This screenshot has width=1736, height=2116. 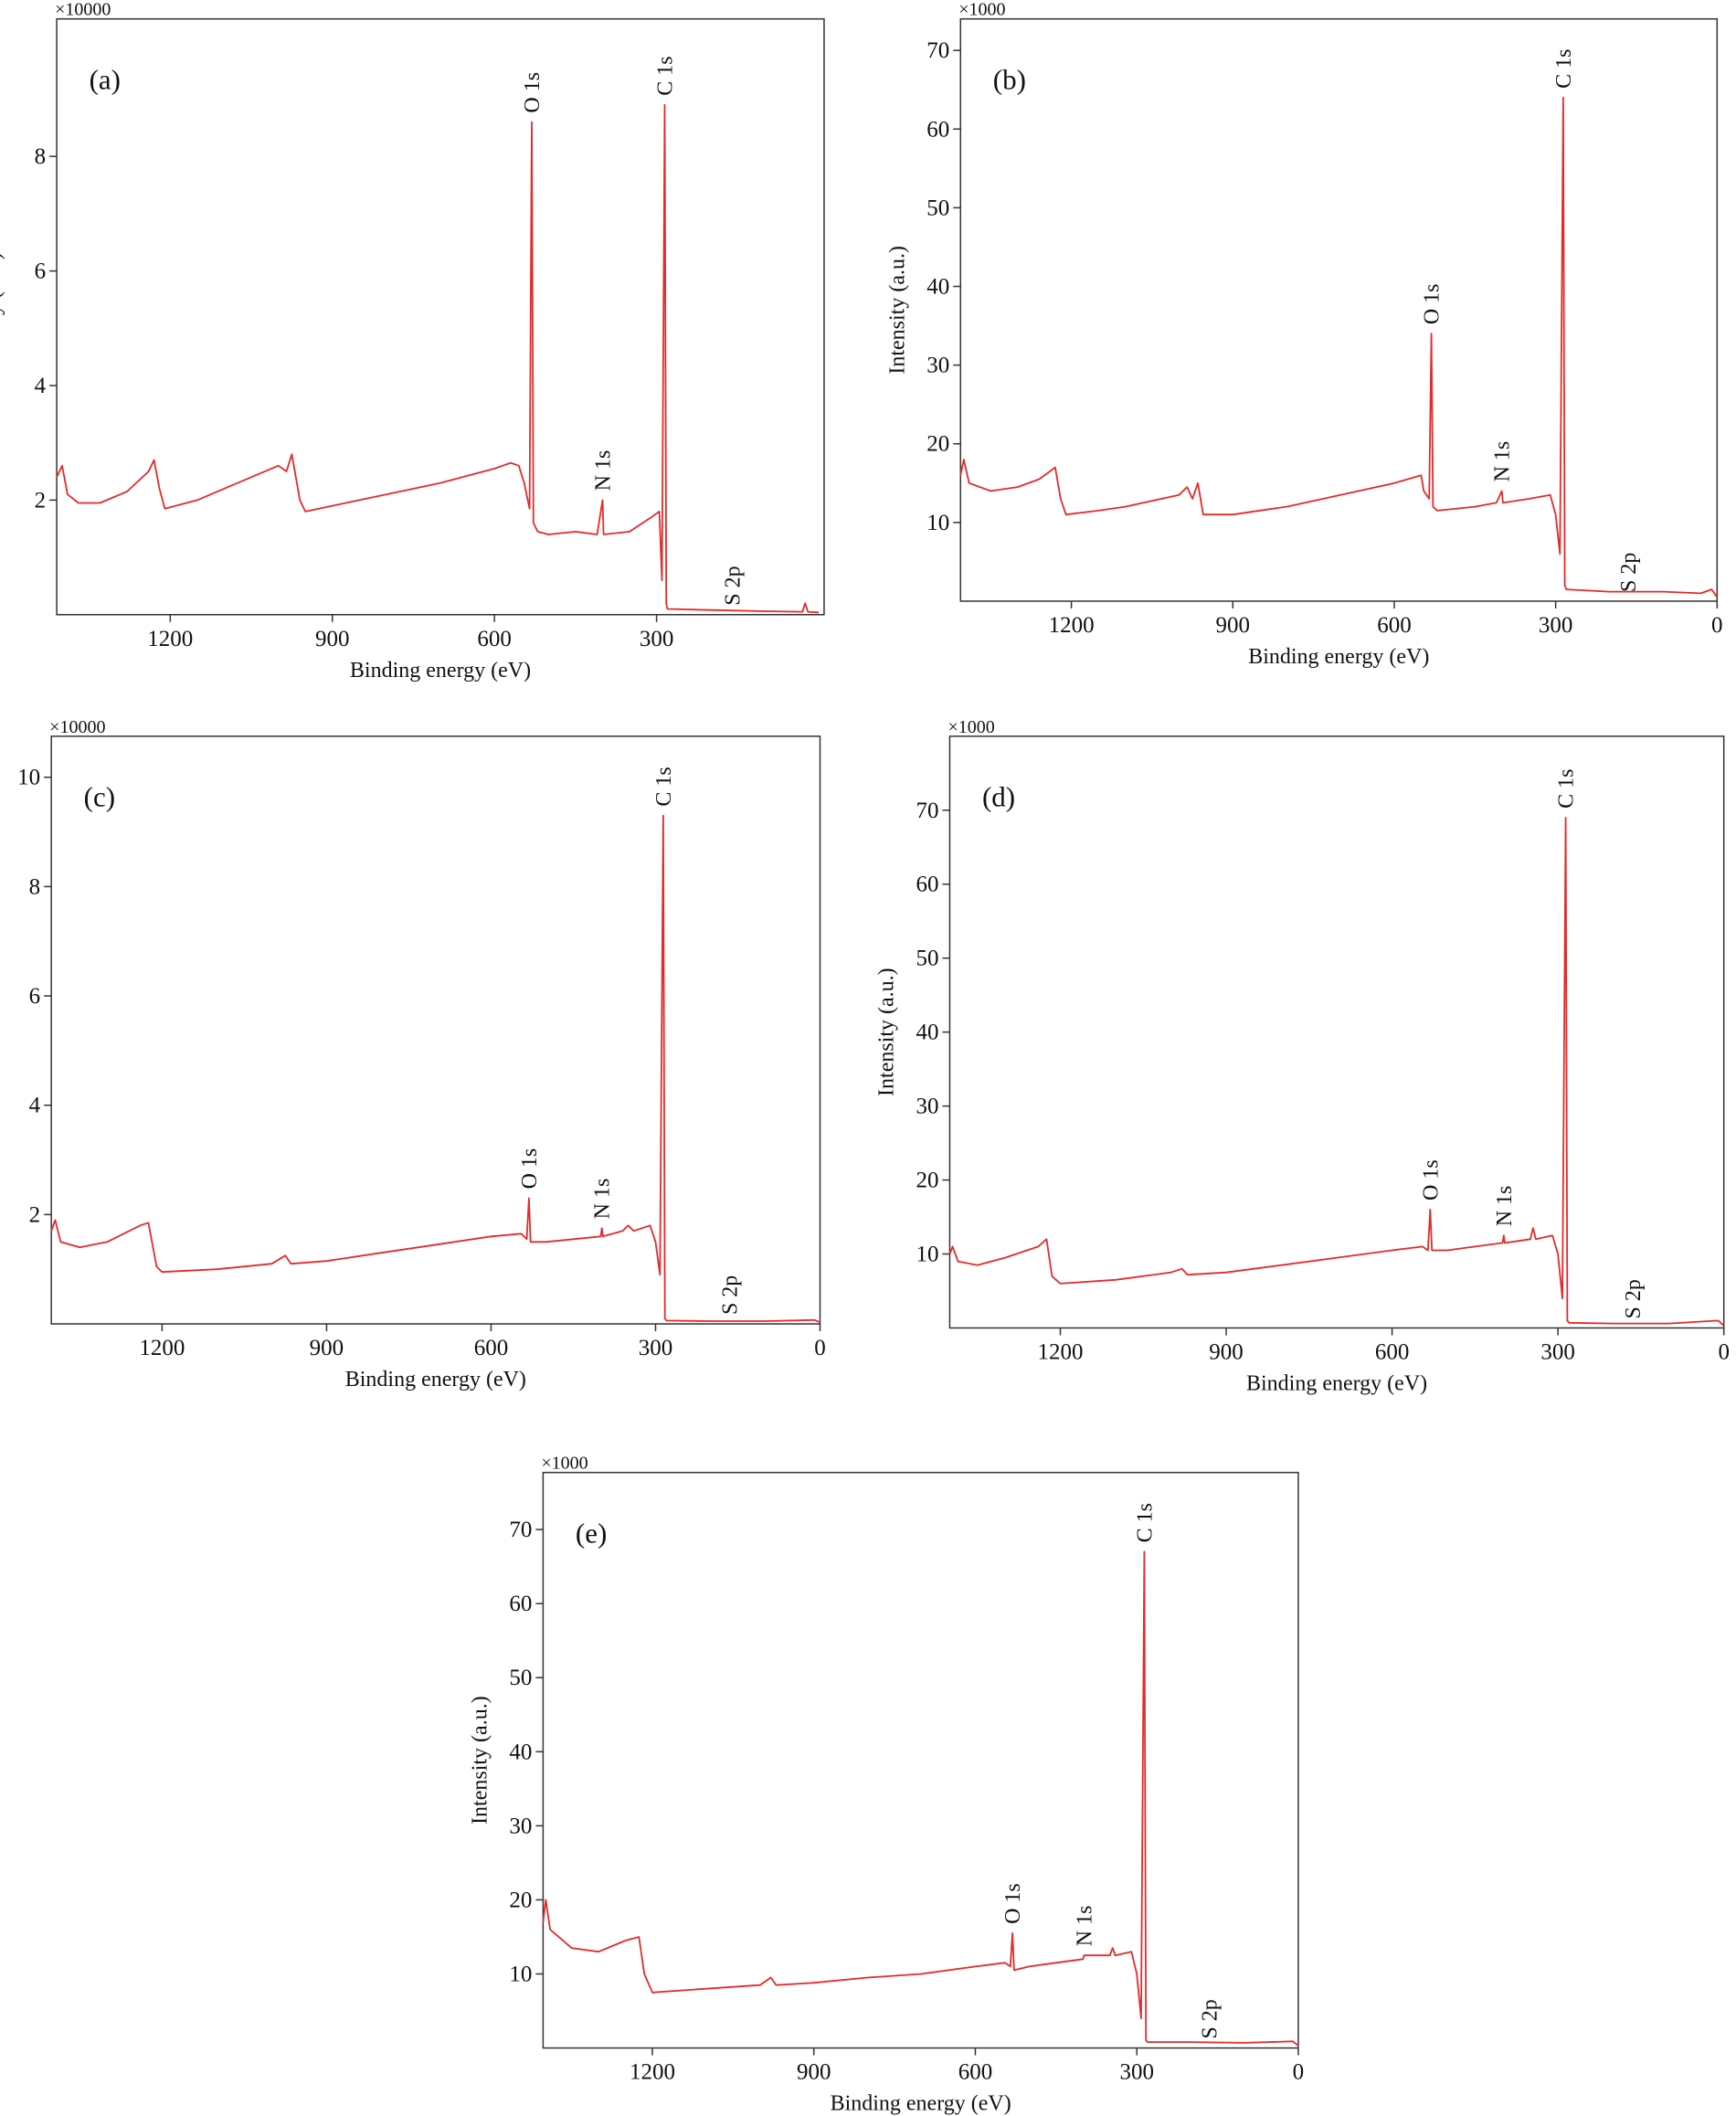 What do you see at coordinates (99, 797) in the screenshot?
I see `panel-title: (c)` at bounding box center [99, 797].